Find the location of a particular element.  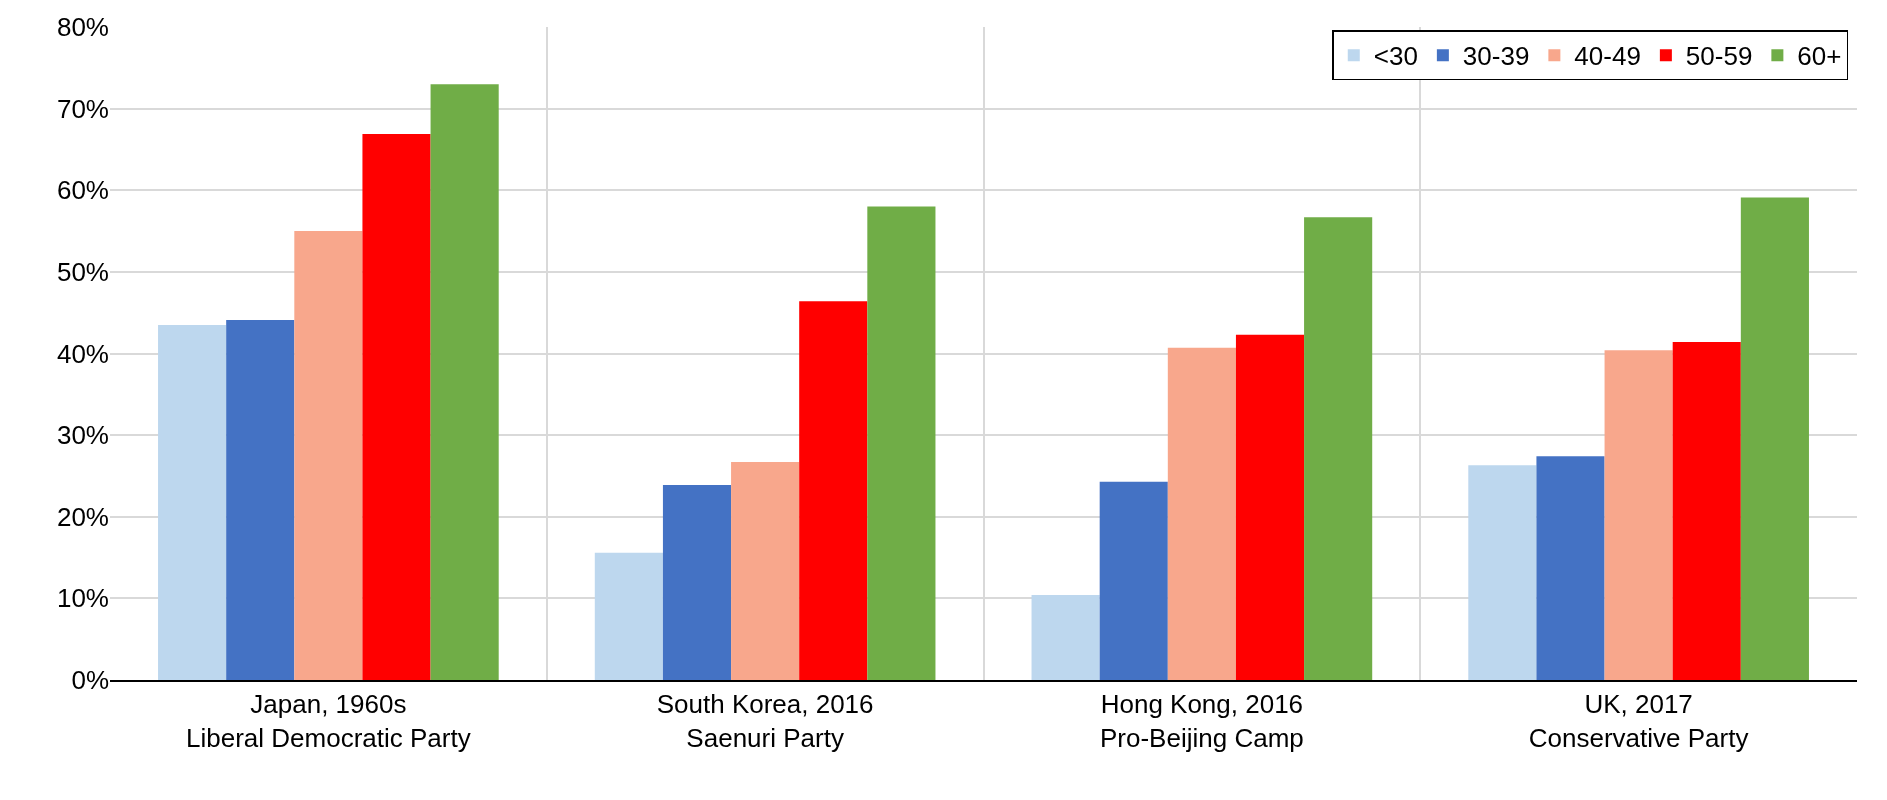

legend-label: 40-49 is located at coordinates (1607, 56).